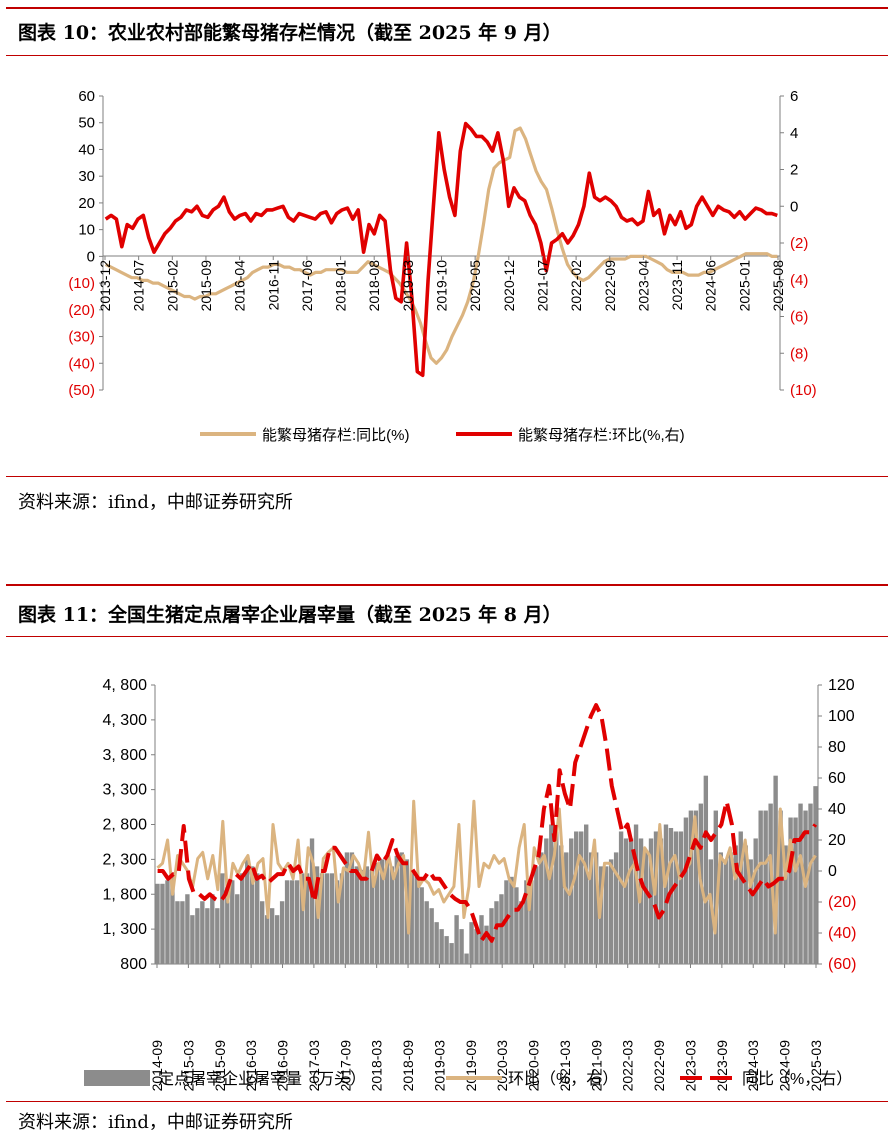 The height and width of the screenshot is (1141, 890). I want to click on x-tick-label: 2024-03, so click(753, 1066).